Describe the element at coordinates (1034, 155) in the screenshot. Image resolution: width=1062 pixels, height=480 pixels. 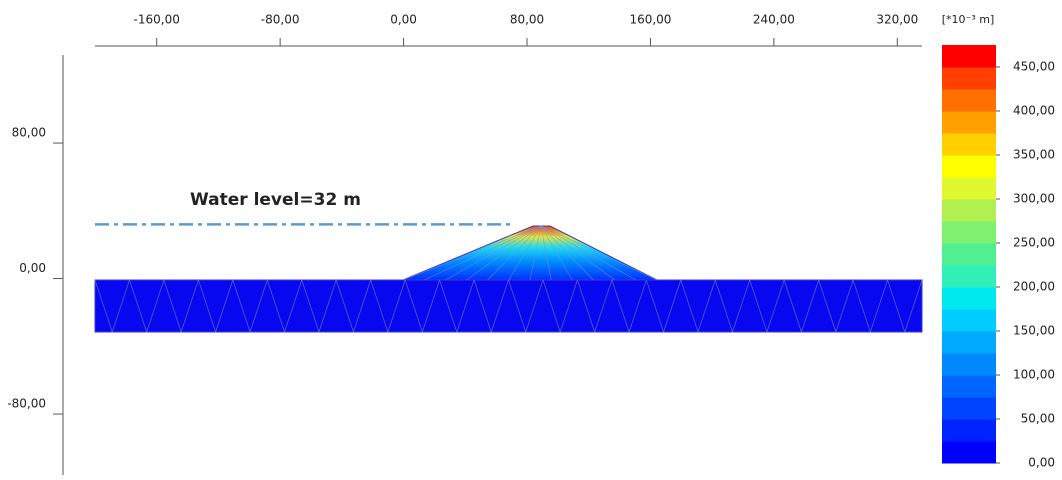
I see `colorbar-tick-label: 350,00` at that location.